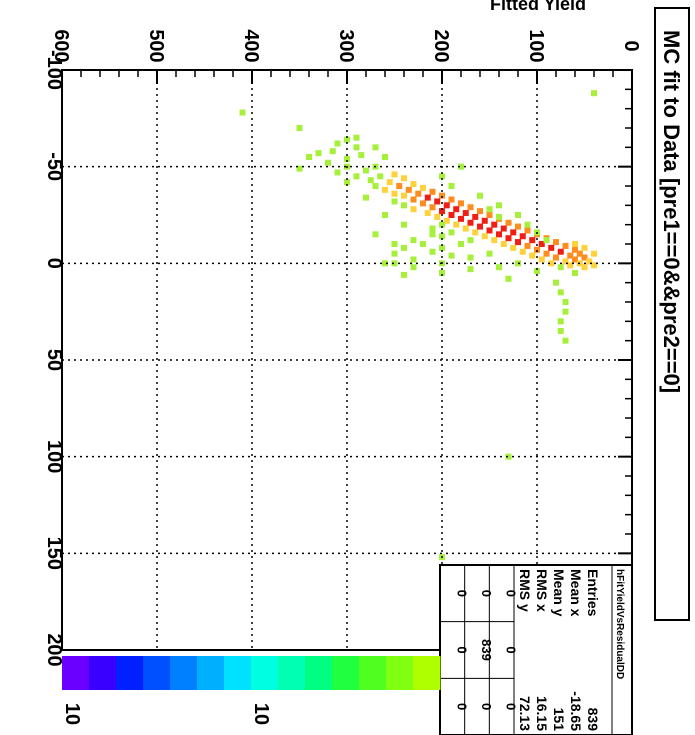 Image resolution: width=695 pixels, height=735 pixels. I want to click on stats-frame, so click(536, 649).